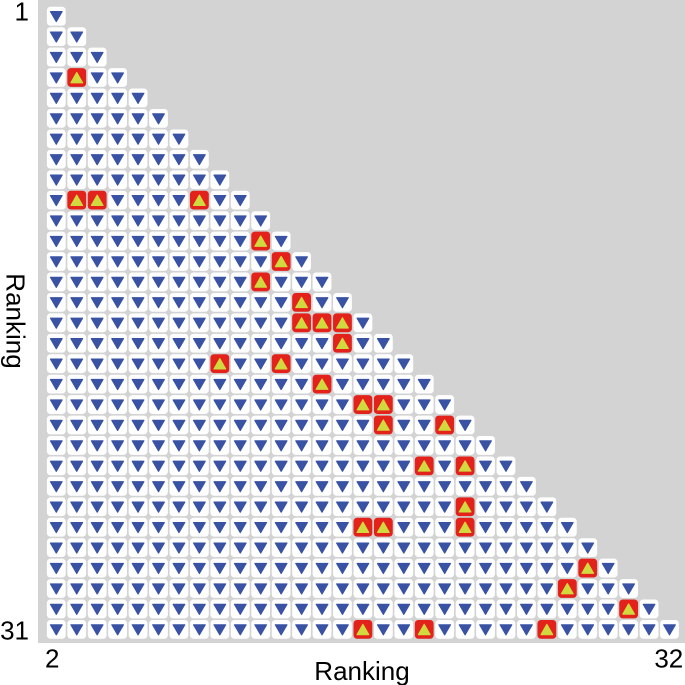  I want to click on svg-text: 1, so click(22, 13).